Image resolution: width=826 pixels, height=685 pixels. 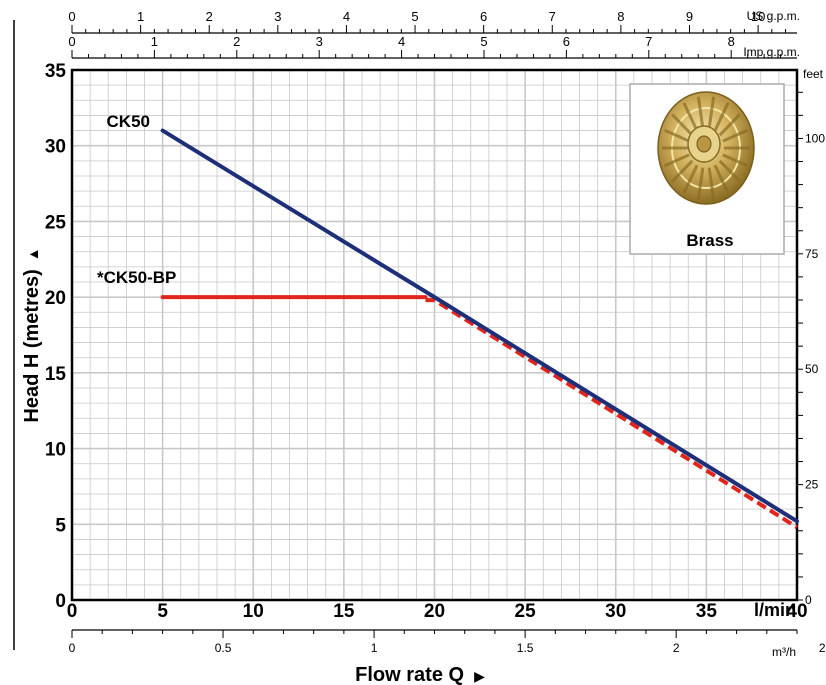 I want to click on y-axis-ticks: 0 5 10 15 20 25 30 35, so click(x=56, y=336).